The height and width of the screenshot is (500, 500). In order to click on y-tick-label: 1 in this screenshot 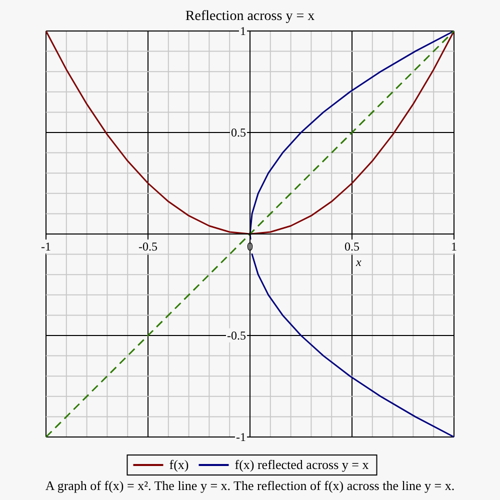, I will do `click(243, 31)`.